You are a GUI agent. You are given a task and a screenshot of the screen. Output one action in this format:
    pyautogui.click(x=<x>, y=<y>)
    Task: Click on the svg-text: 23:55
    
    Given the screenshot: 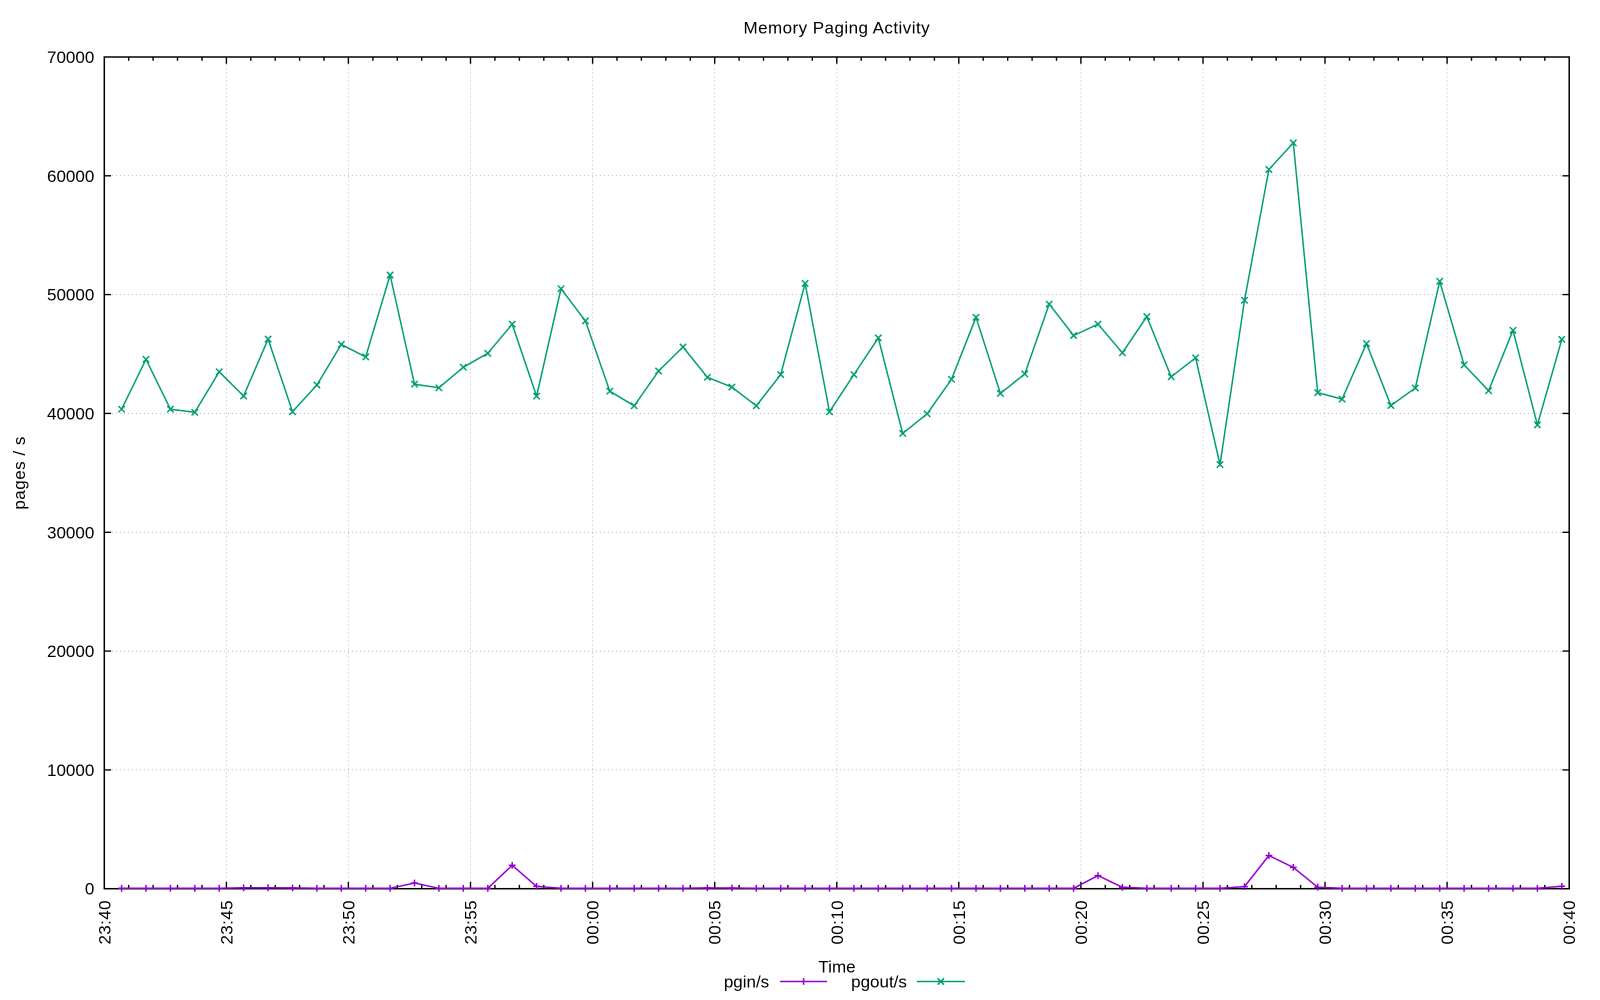 What is the action you would take?
    pyautogui.click(x=471, y=922)
    